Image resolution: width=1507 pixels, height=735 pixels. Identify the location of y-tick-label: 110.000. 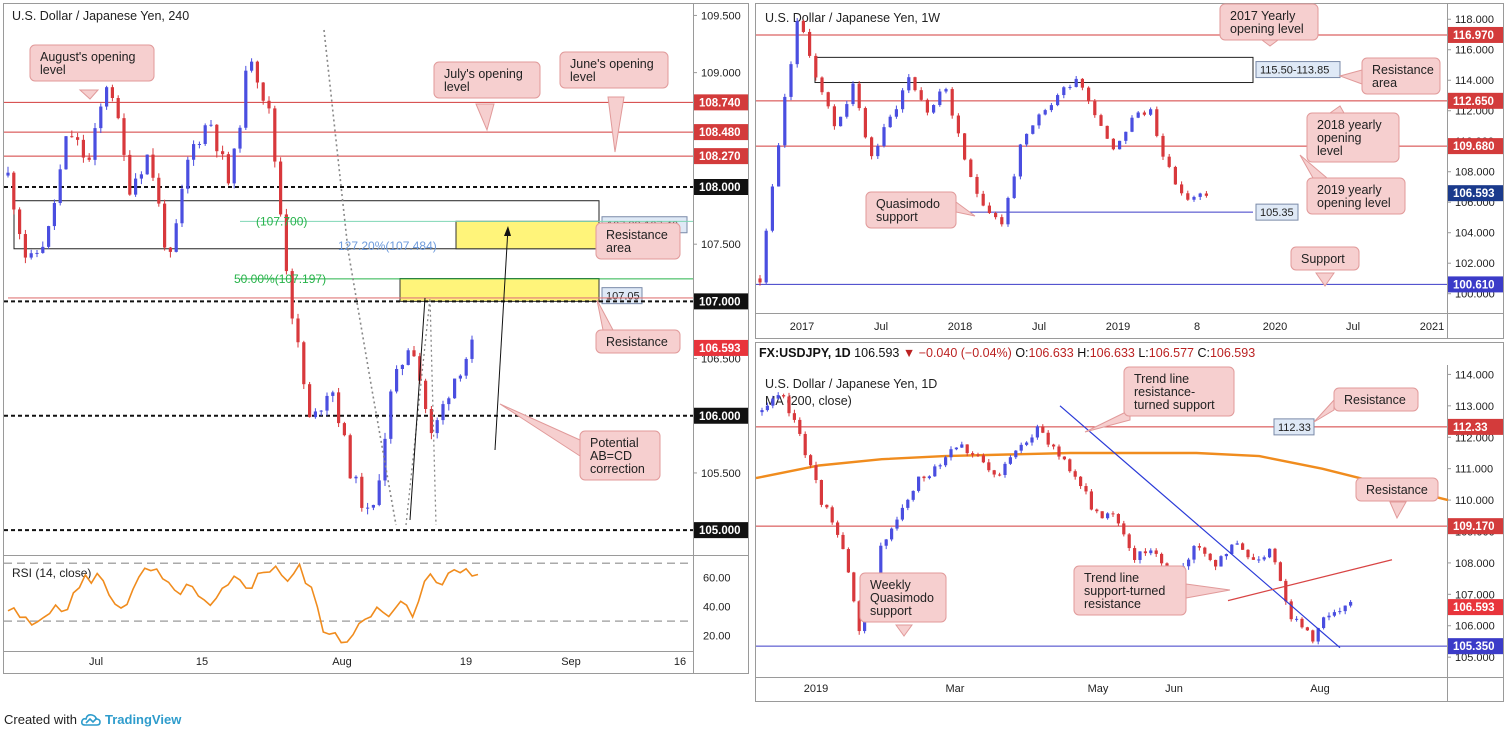
(1474, 501).